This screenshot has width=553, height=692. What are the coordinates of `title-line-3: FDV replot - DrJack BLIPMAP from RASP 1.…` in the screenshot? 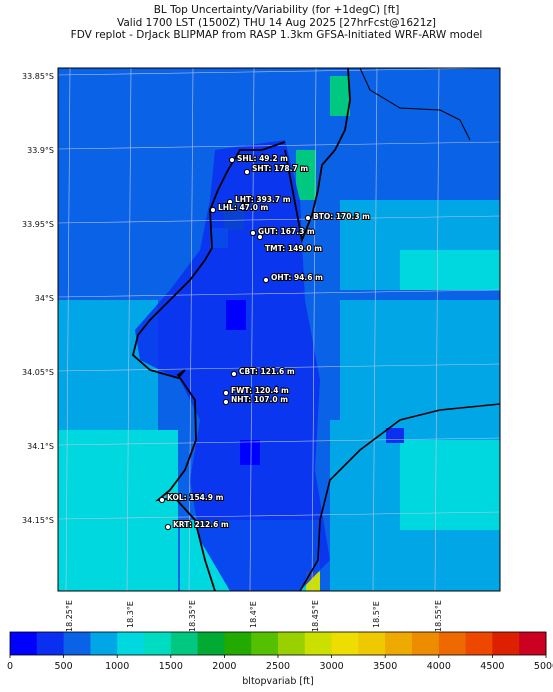 It's located at (276, 35).